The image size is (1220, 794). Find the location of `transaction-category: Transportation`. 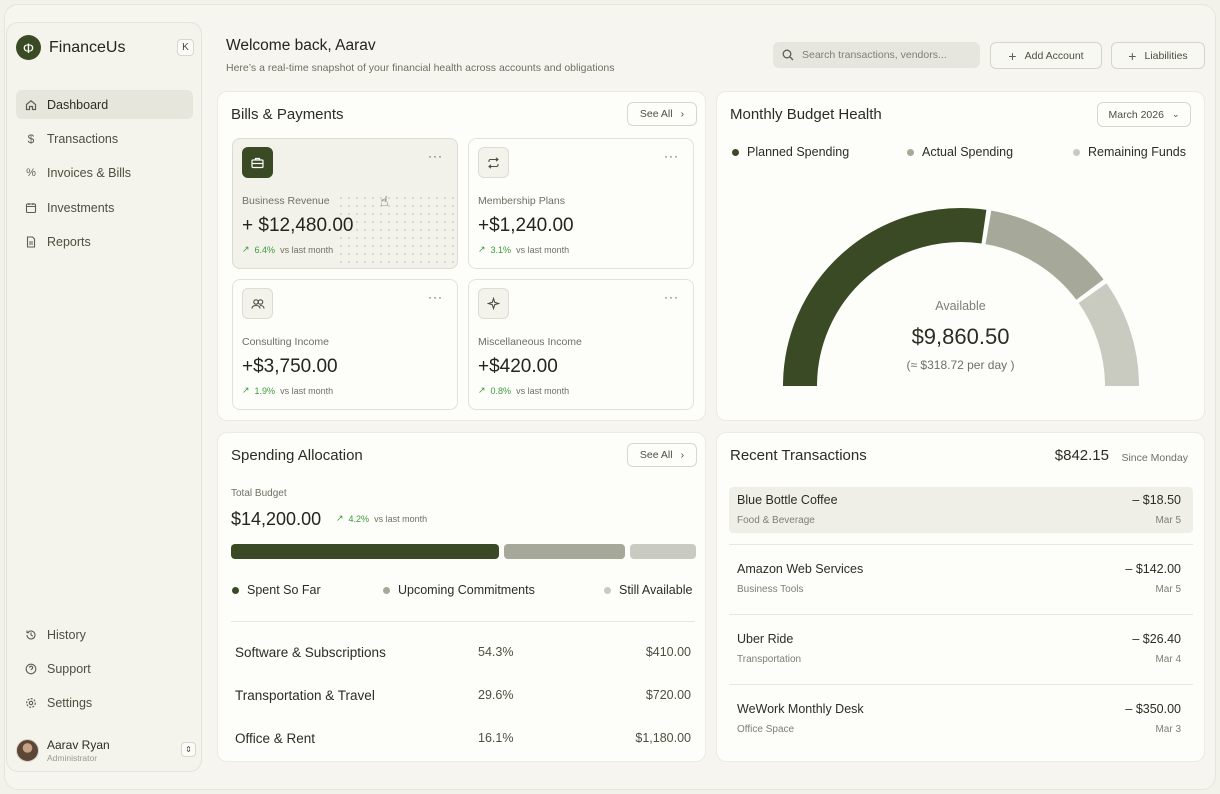

transaction-category: Transportation is located at coordinates (769, 659).